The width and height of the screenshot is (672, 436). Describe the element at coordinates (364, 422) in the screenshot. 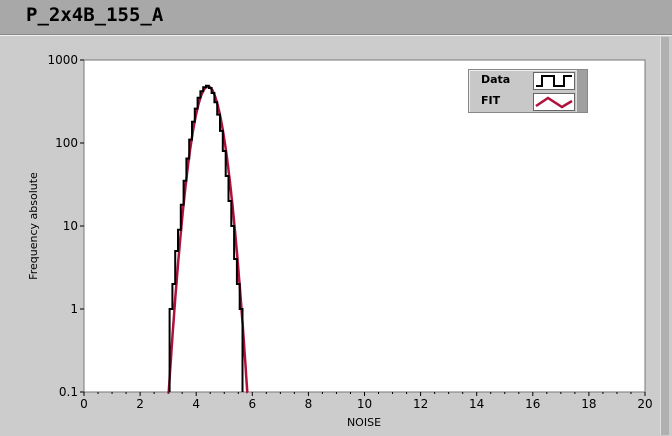

I see `x-axis-label: NOISE` at that location.